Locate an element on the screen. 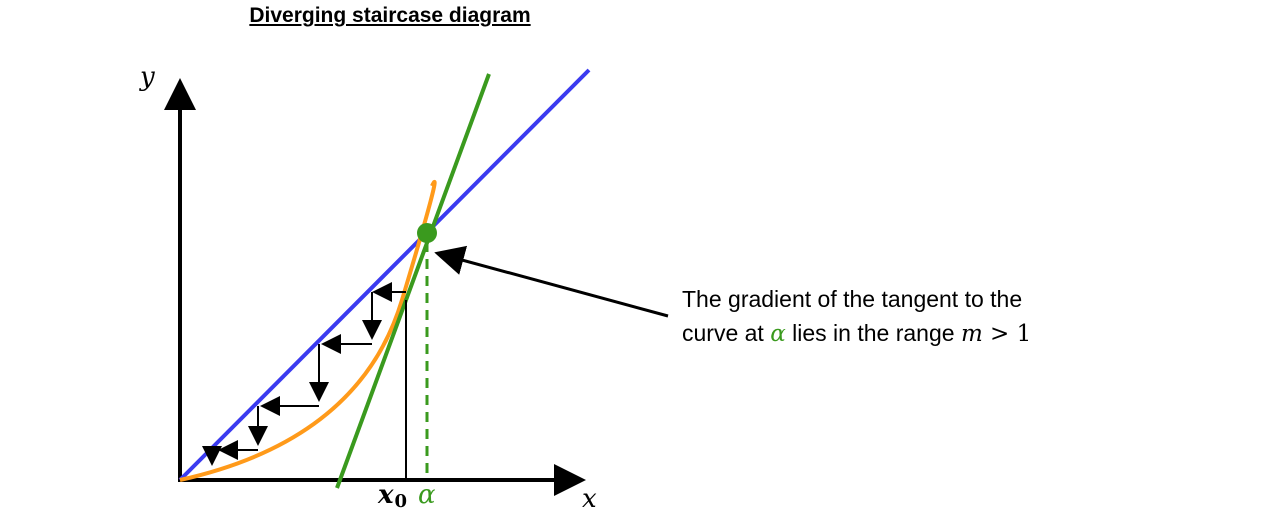 The width and height of the screenshot is (1280, 518). staircase is located at coordinates (304, 381).